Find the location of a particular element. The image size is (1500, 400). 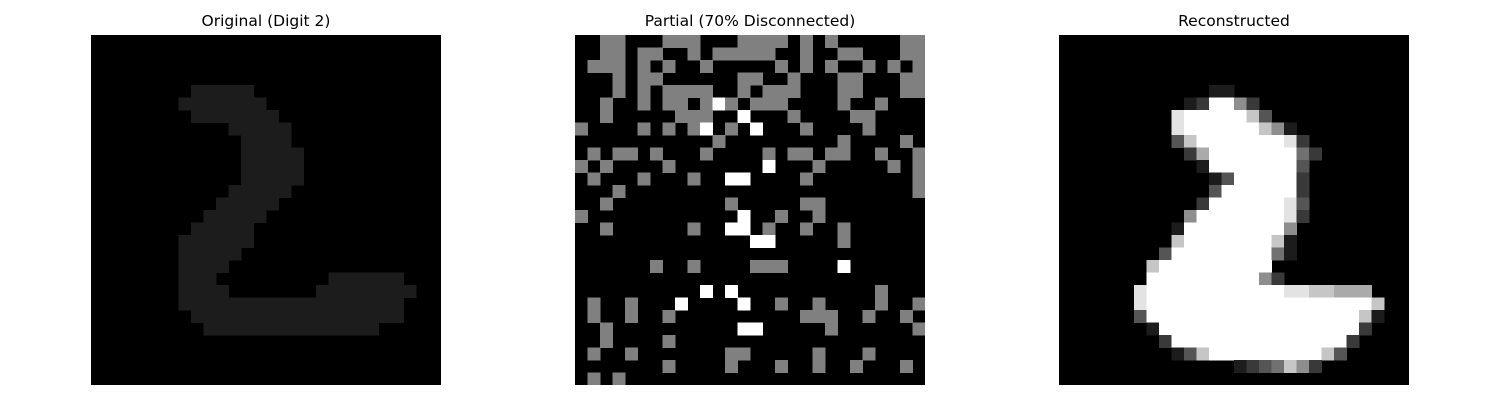

panel-title-reconstructed: Reconstructed is located at coordinates (1234, 21).